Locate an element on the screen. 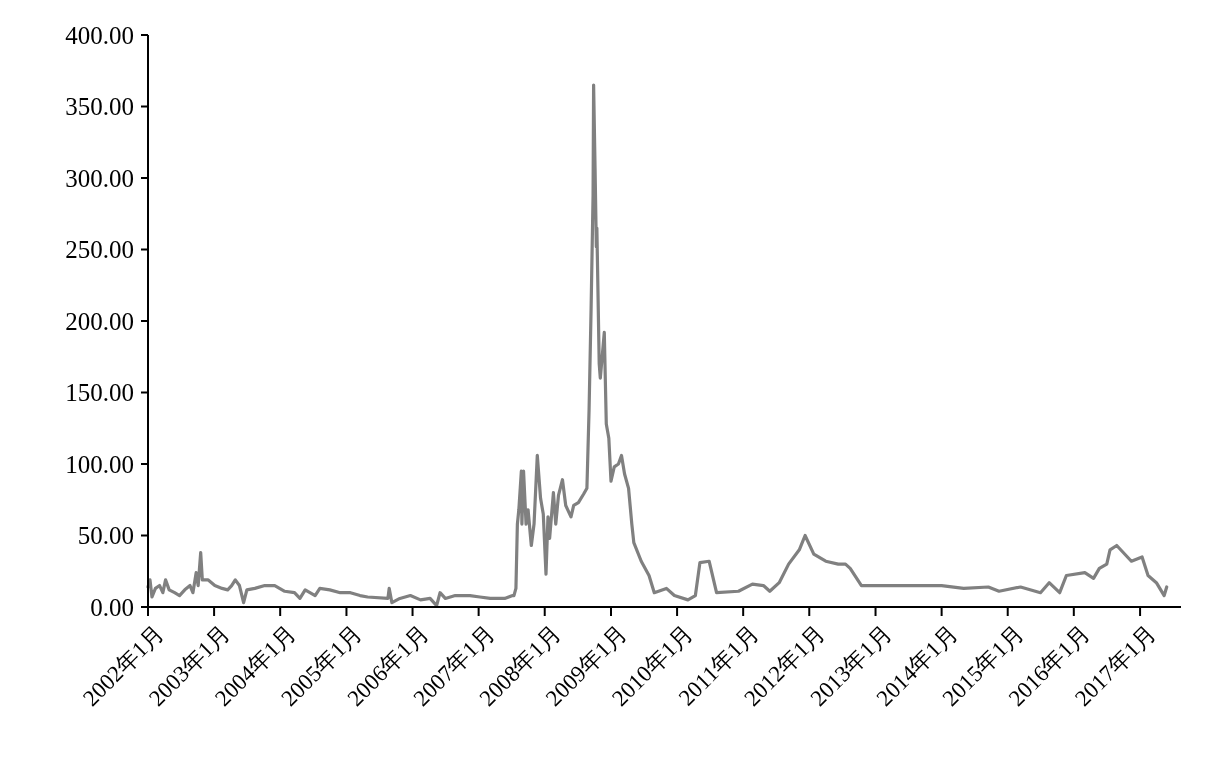  y-tick-label: 0.00 is located at coordinates (112, 607).